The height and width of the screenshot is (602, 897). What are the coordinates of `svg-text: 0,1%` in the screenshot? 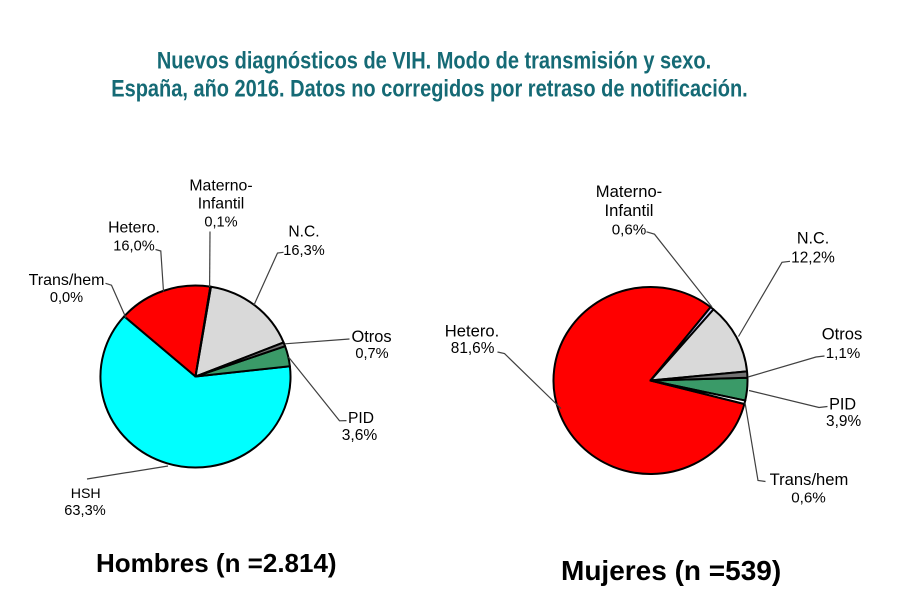 It's located at (220, 223).